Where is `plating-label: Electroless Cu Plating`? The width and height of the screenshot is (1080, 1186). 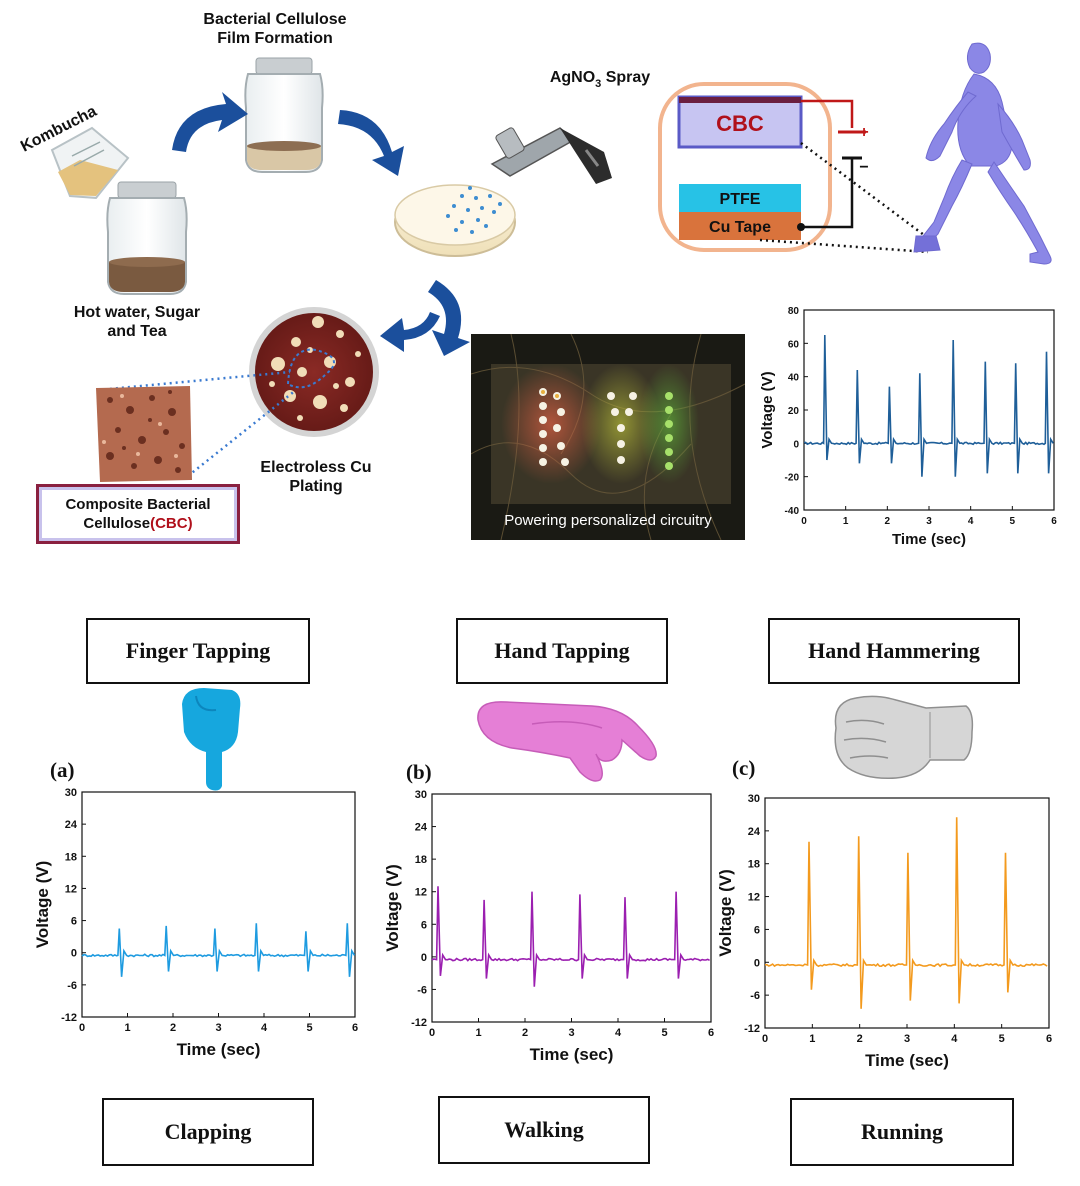 plating-label: Electroless Cu Plating is located at coordinates (316, 477).